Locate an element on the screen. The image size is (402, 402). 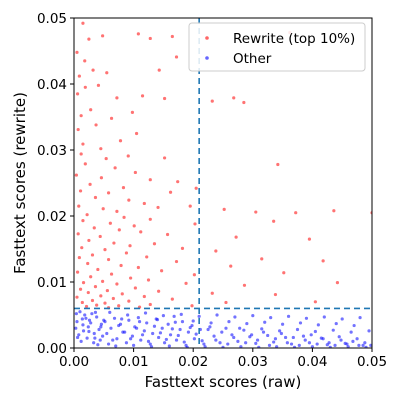
y-tick-label: 0.05 is located at coordinates (52, 19).